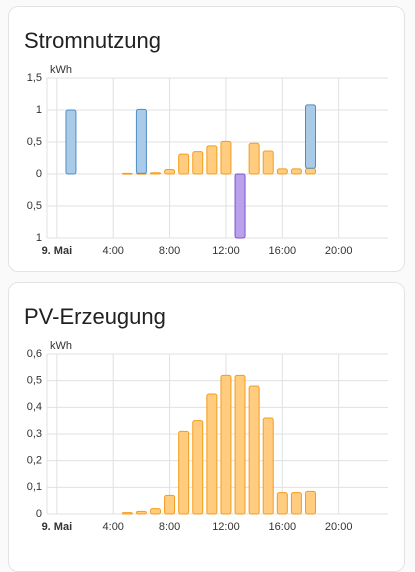 The width and height of the screenshot is (415, 572). Describe the element at coordinates (34, 487) in the screenshot. I see `y-tick-label: 0,1` at that location.